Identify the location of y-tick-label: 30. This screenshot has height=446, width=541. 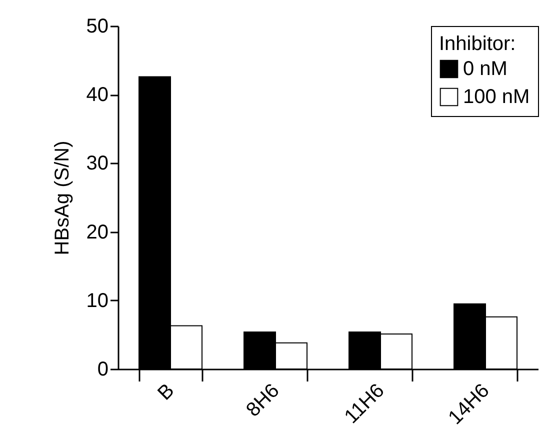
(97, 163).